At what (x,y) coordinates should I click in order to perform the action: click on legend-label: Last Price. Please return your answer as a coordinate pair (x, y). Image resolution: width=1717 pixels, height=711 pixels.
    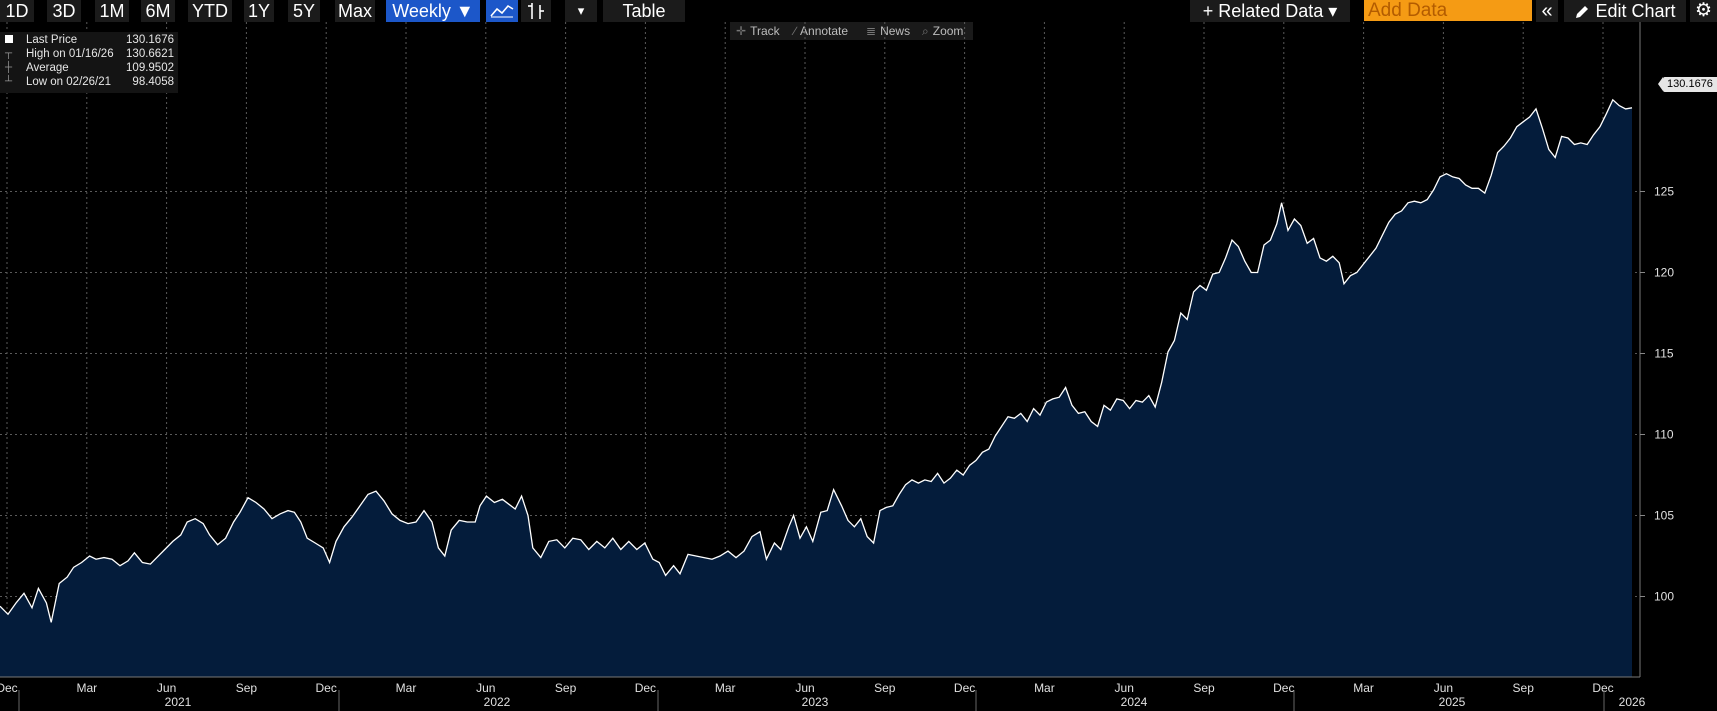
    Looking at the image, I should click on (52, 40).